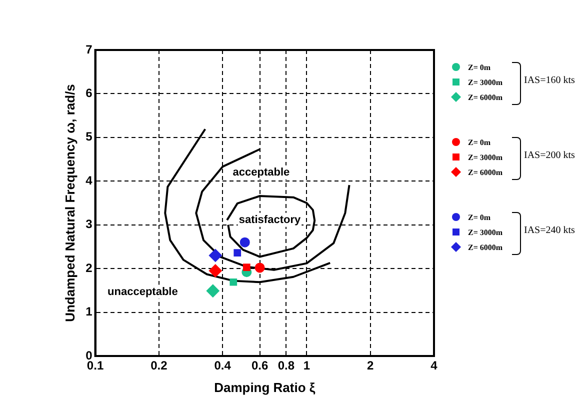  What do you see at coordinates (89, 224) in the screenshot?
I see `y-tick-label: 3` at bounding box center [89, 224].